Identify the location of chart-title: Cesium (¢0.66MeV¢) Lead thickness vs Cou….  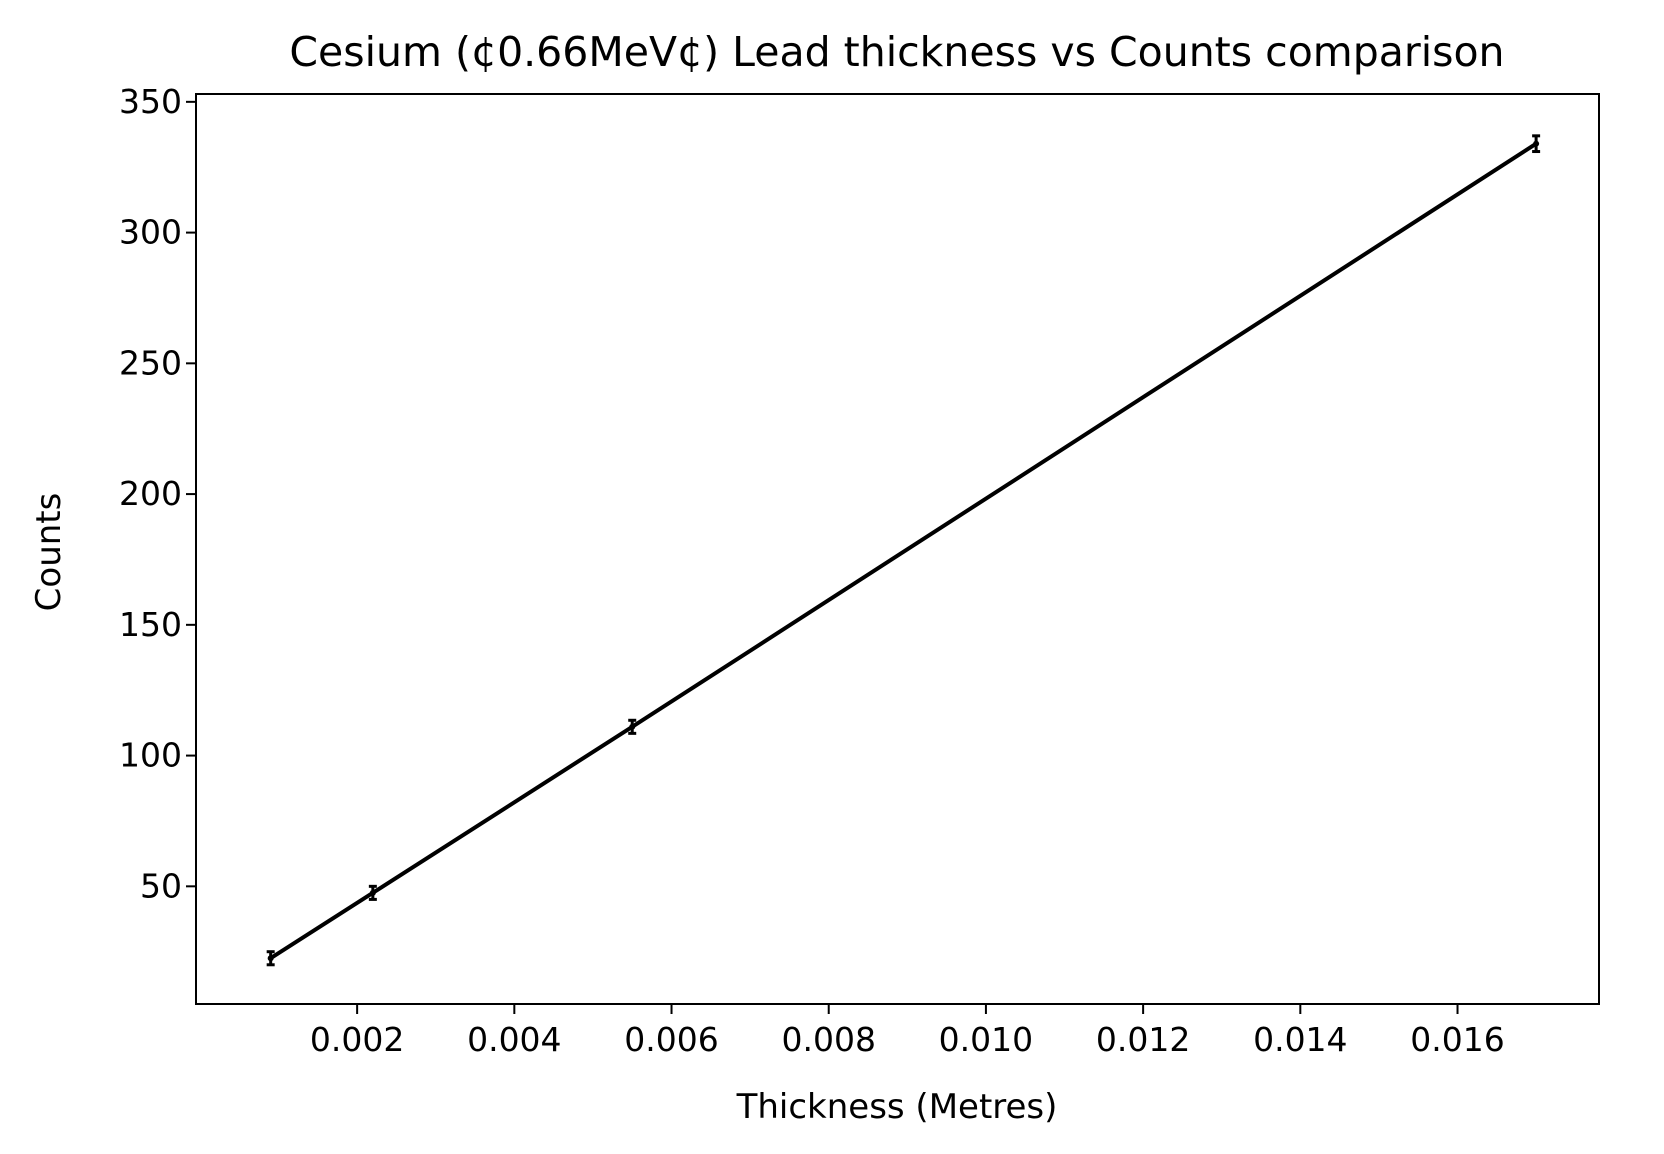
(896, 52).